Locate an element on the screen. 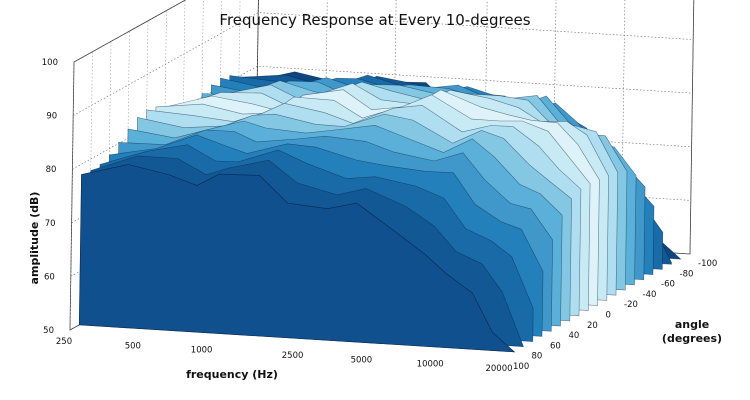  z-gridline is located at coordinates (72, 196).